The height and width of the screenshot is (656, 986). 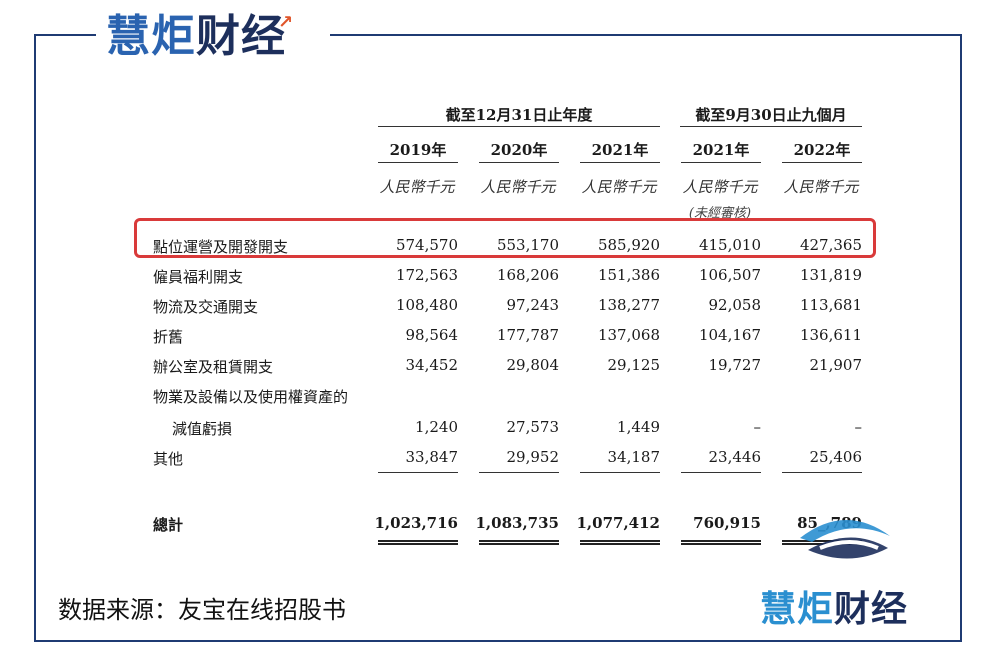 I want to click on row-label: 折舊, so click(x=168, y=337).